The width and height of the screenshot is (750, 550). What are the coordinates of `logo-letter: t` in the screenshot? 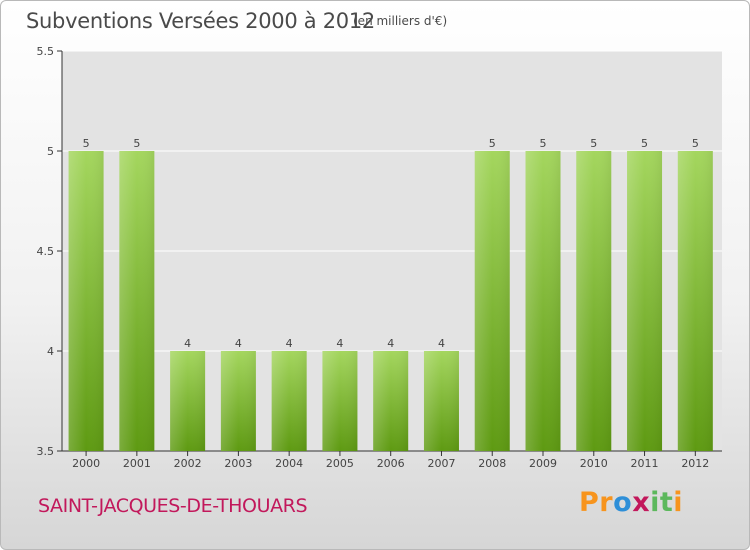 It's located at (666, 502).